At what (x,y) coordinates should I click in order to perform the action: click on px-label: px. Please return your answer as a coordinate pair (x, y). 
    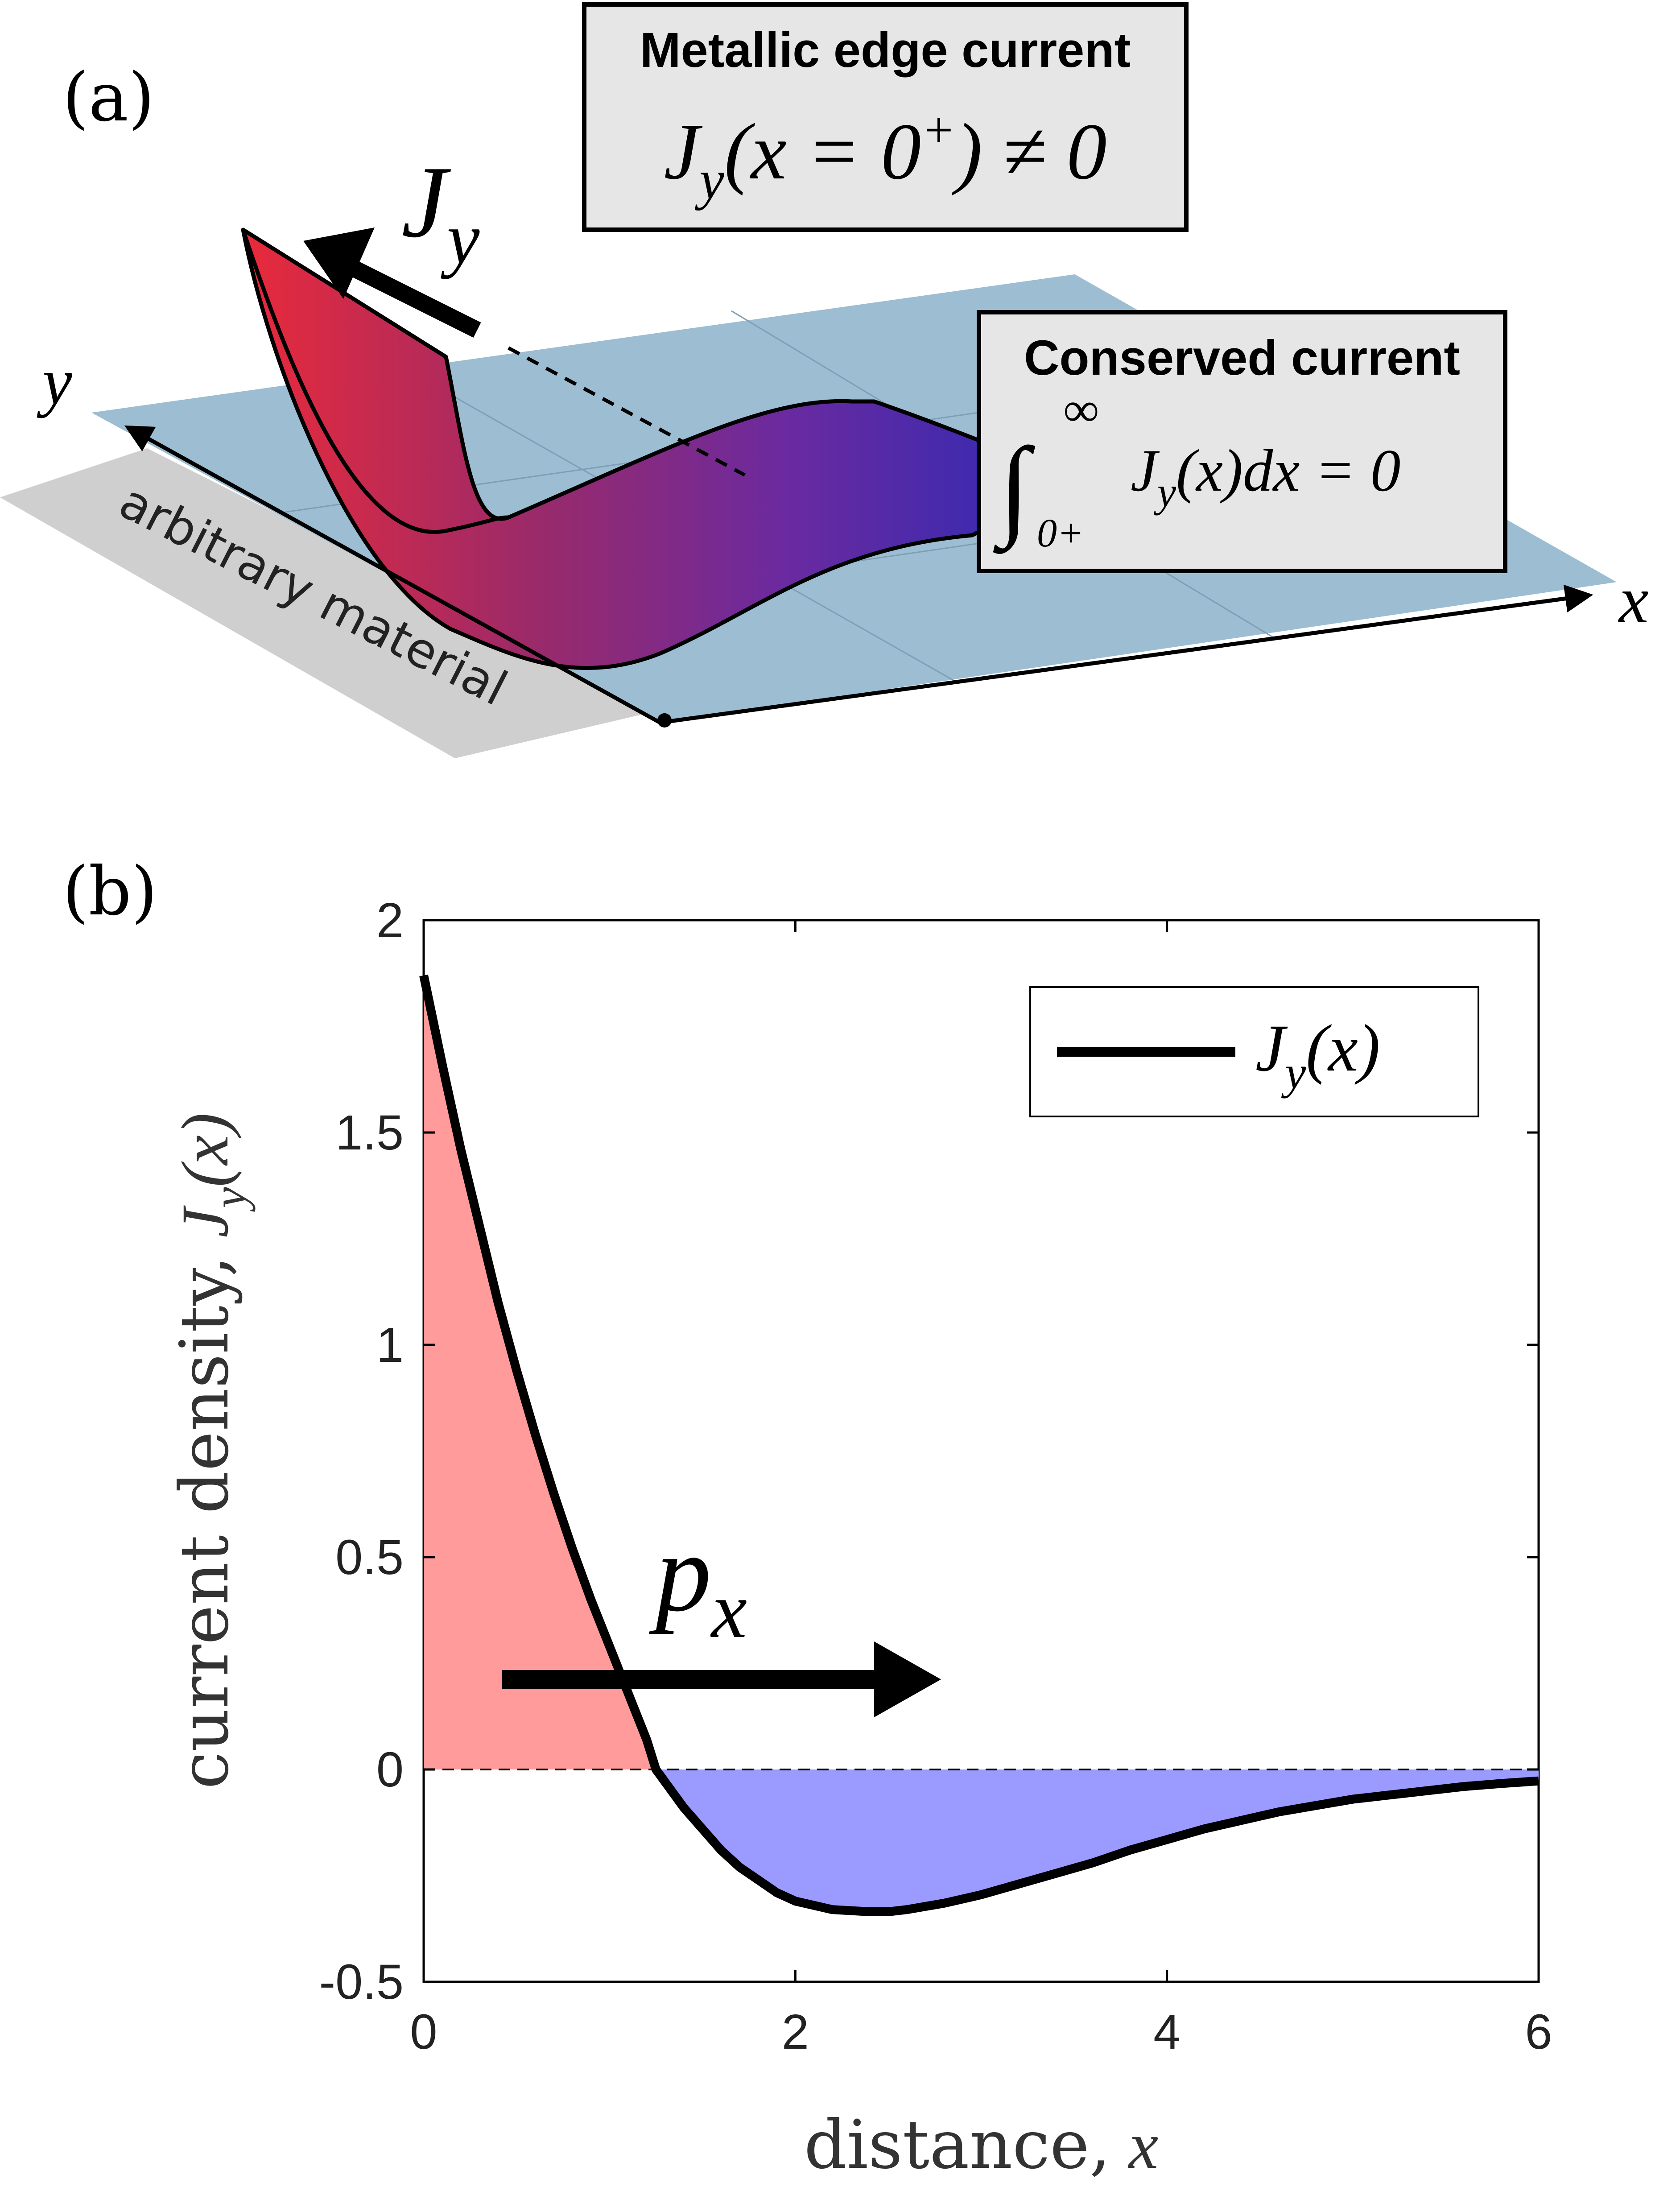
    Looking at the image, I should click on (698, 1582).